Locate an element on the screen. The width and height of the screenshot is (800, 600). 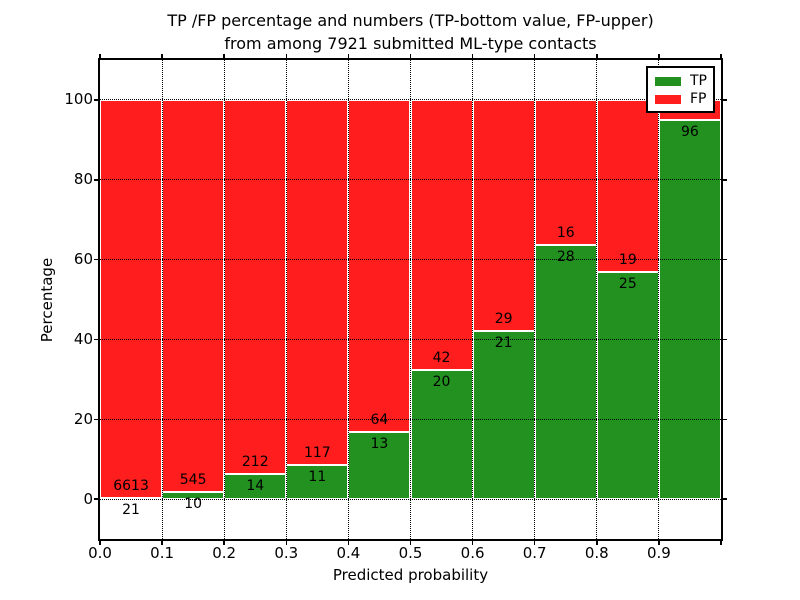
y-tick-label: 80 is located at coordinates (83, 179).